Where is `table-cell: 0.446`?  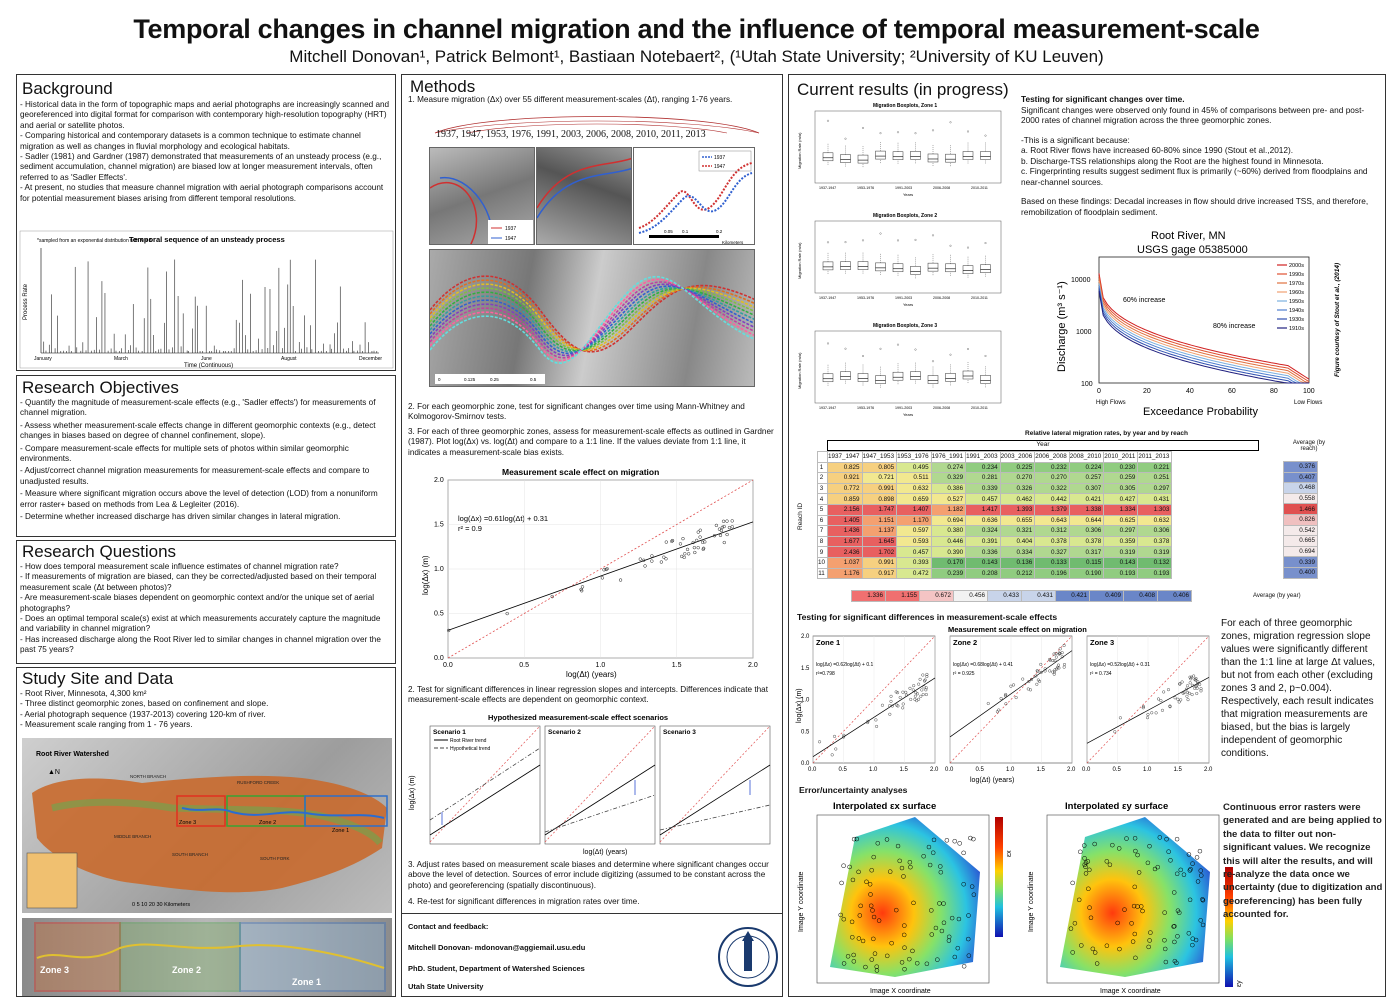
table-cell: 0.446 is located at coordinates (948, 541).